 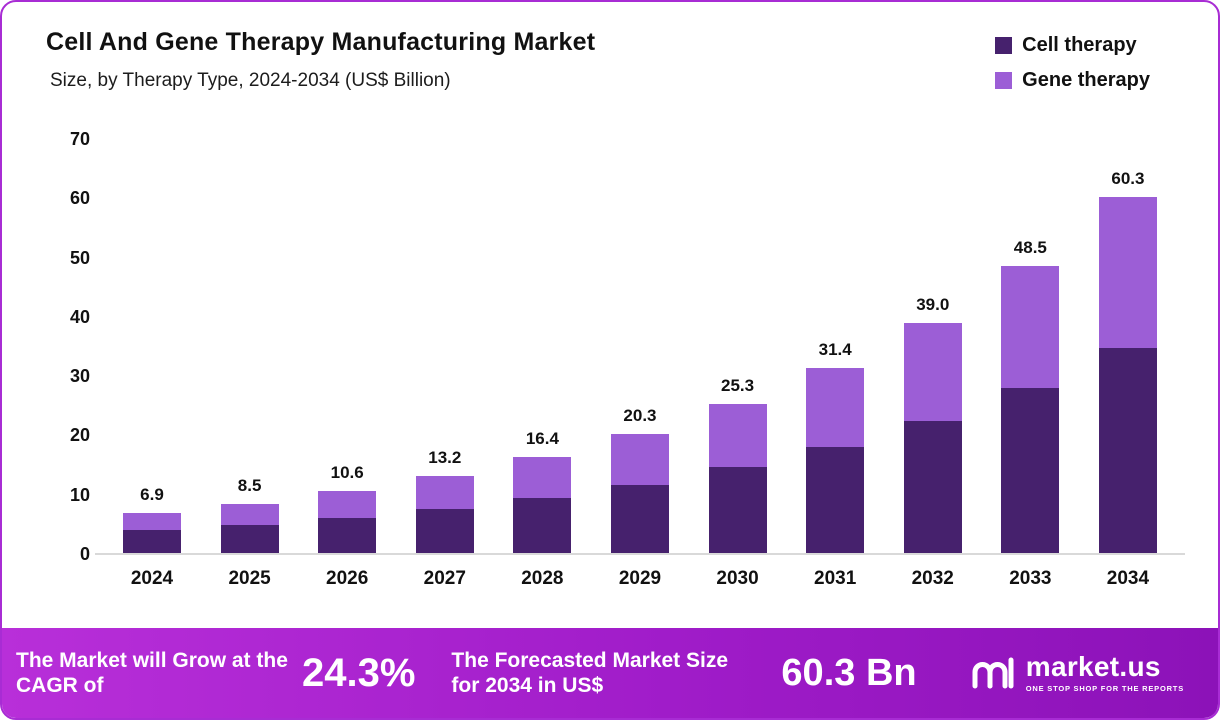 I want to click on y-axis-label: 10, so click(x=79, y=494).